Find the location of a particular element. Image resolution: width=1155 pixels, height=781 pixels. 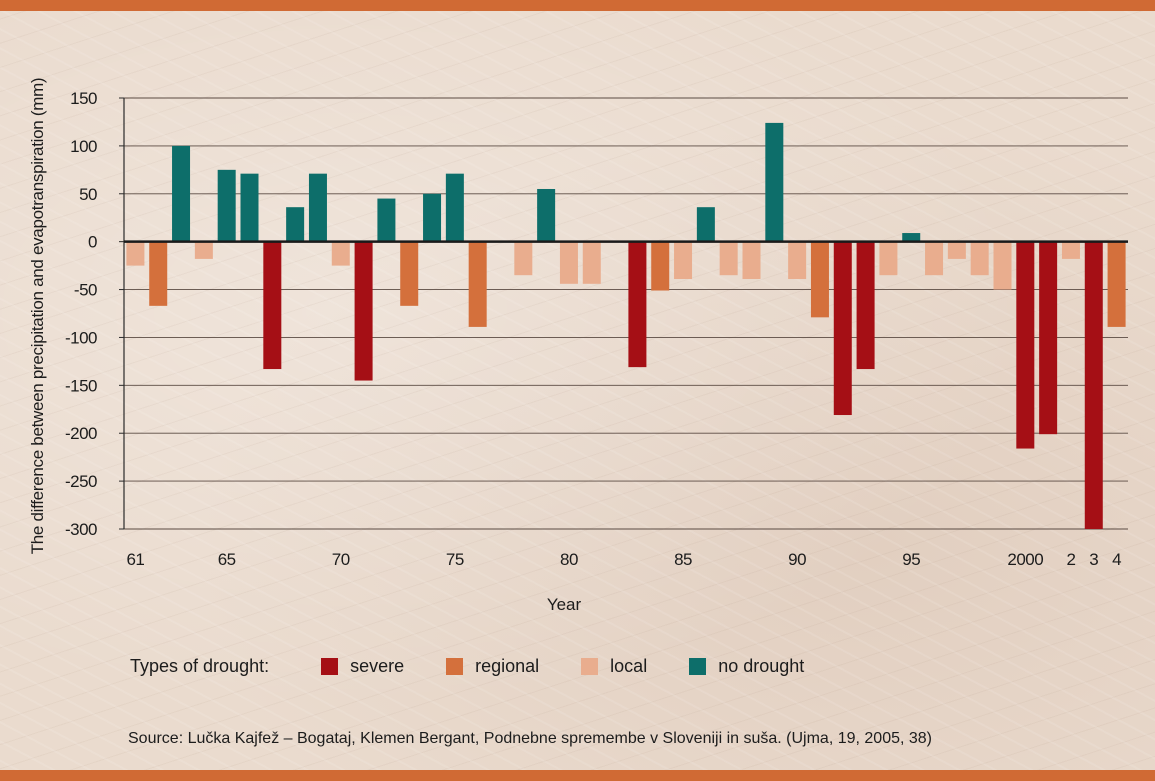

y-tick-label: -200 is located at coordinates (81, 433).